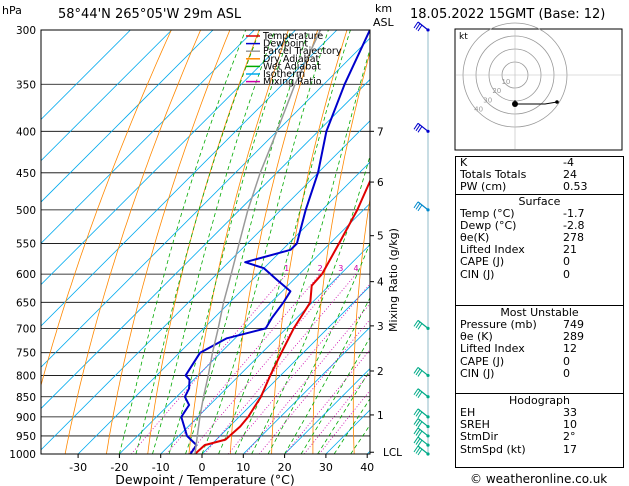 The width and height of the screenshot is (629, 486). What do you see at coordinates (492, 349) in the screenshot?
I see `most-unstable-label: Lifted Index` at bounding box center [492, 349].